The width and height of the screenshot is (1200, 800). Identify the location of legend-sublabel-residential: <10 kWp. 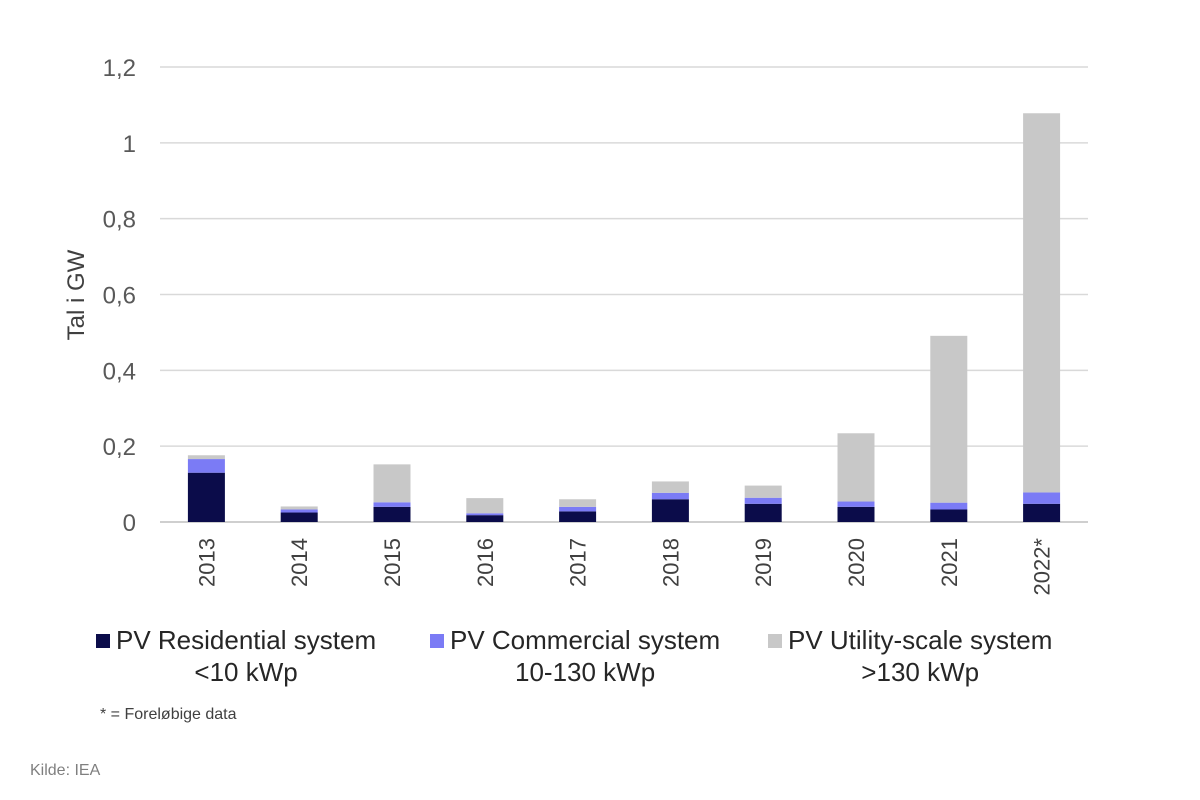
(246, 672).